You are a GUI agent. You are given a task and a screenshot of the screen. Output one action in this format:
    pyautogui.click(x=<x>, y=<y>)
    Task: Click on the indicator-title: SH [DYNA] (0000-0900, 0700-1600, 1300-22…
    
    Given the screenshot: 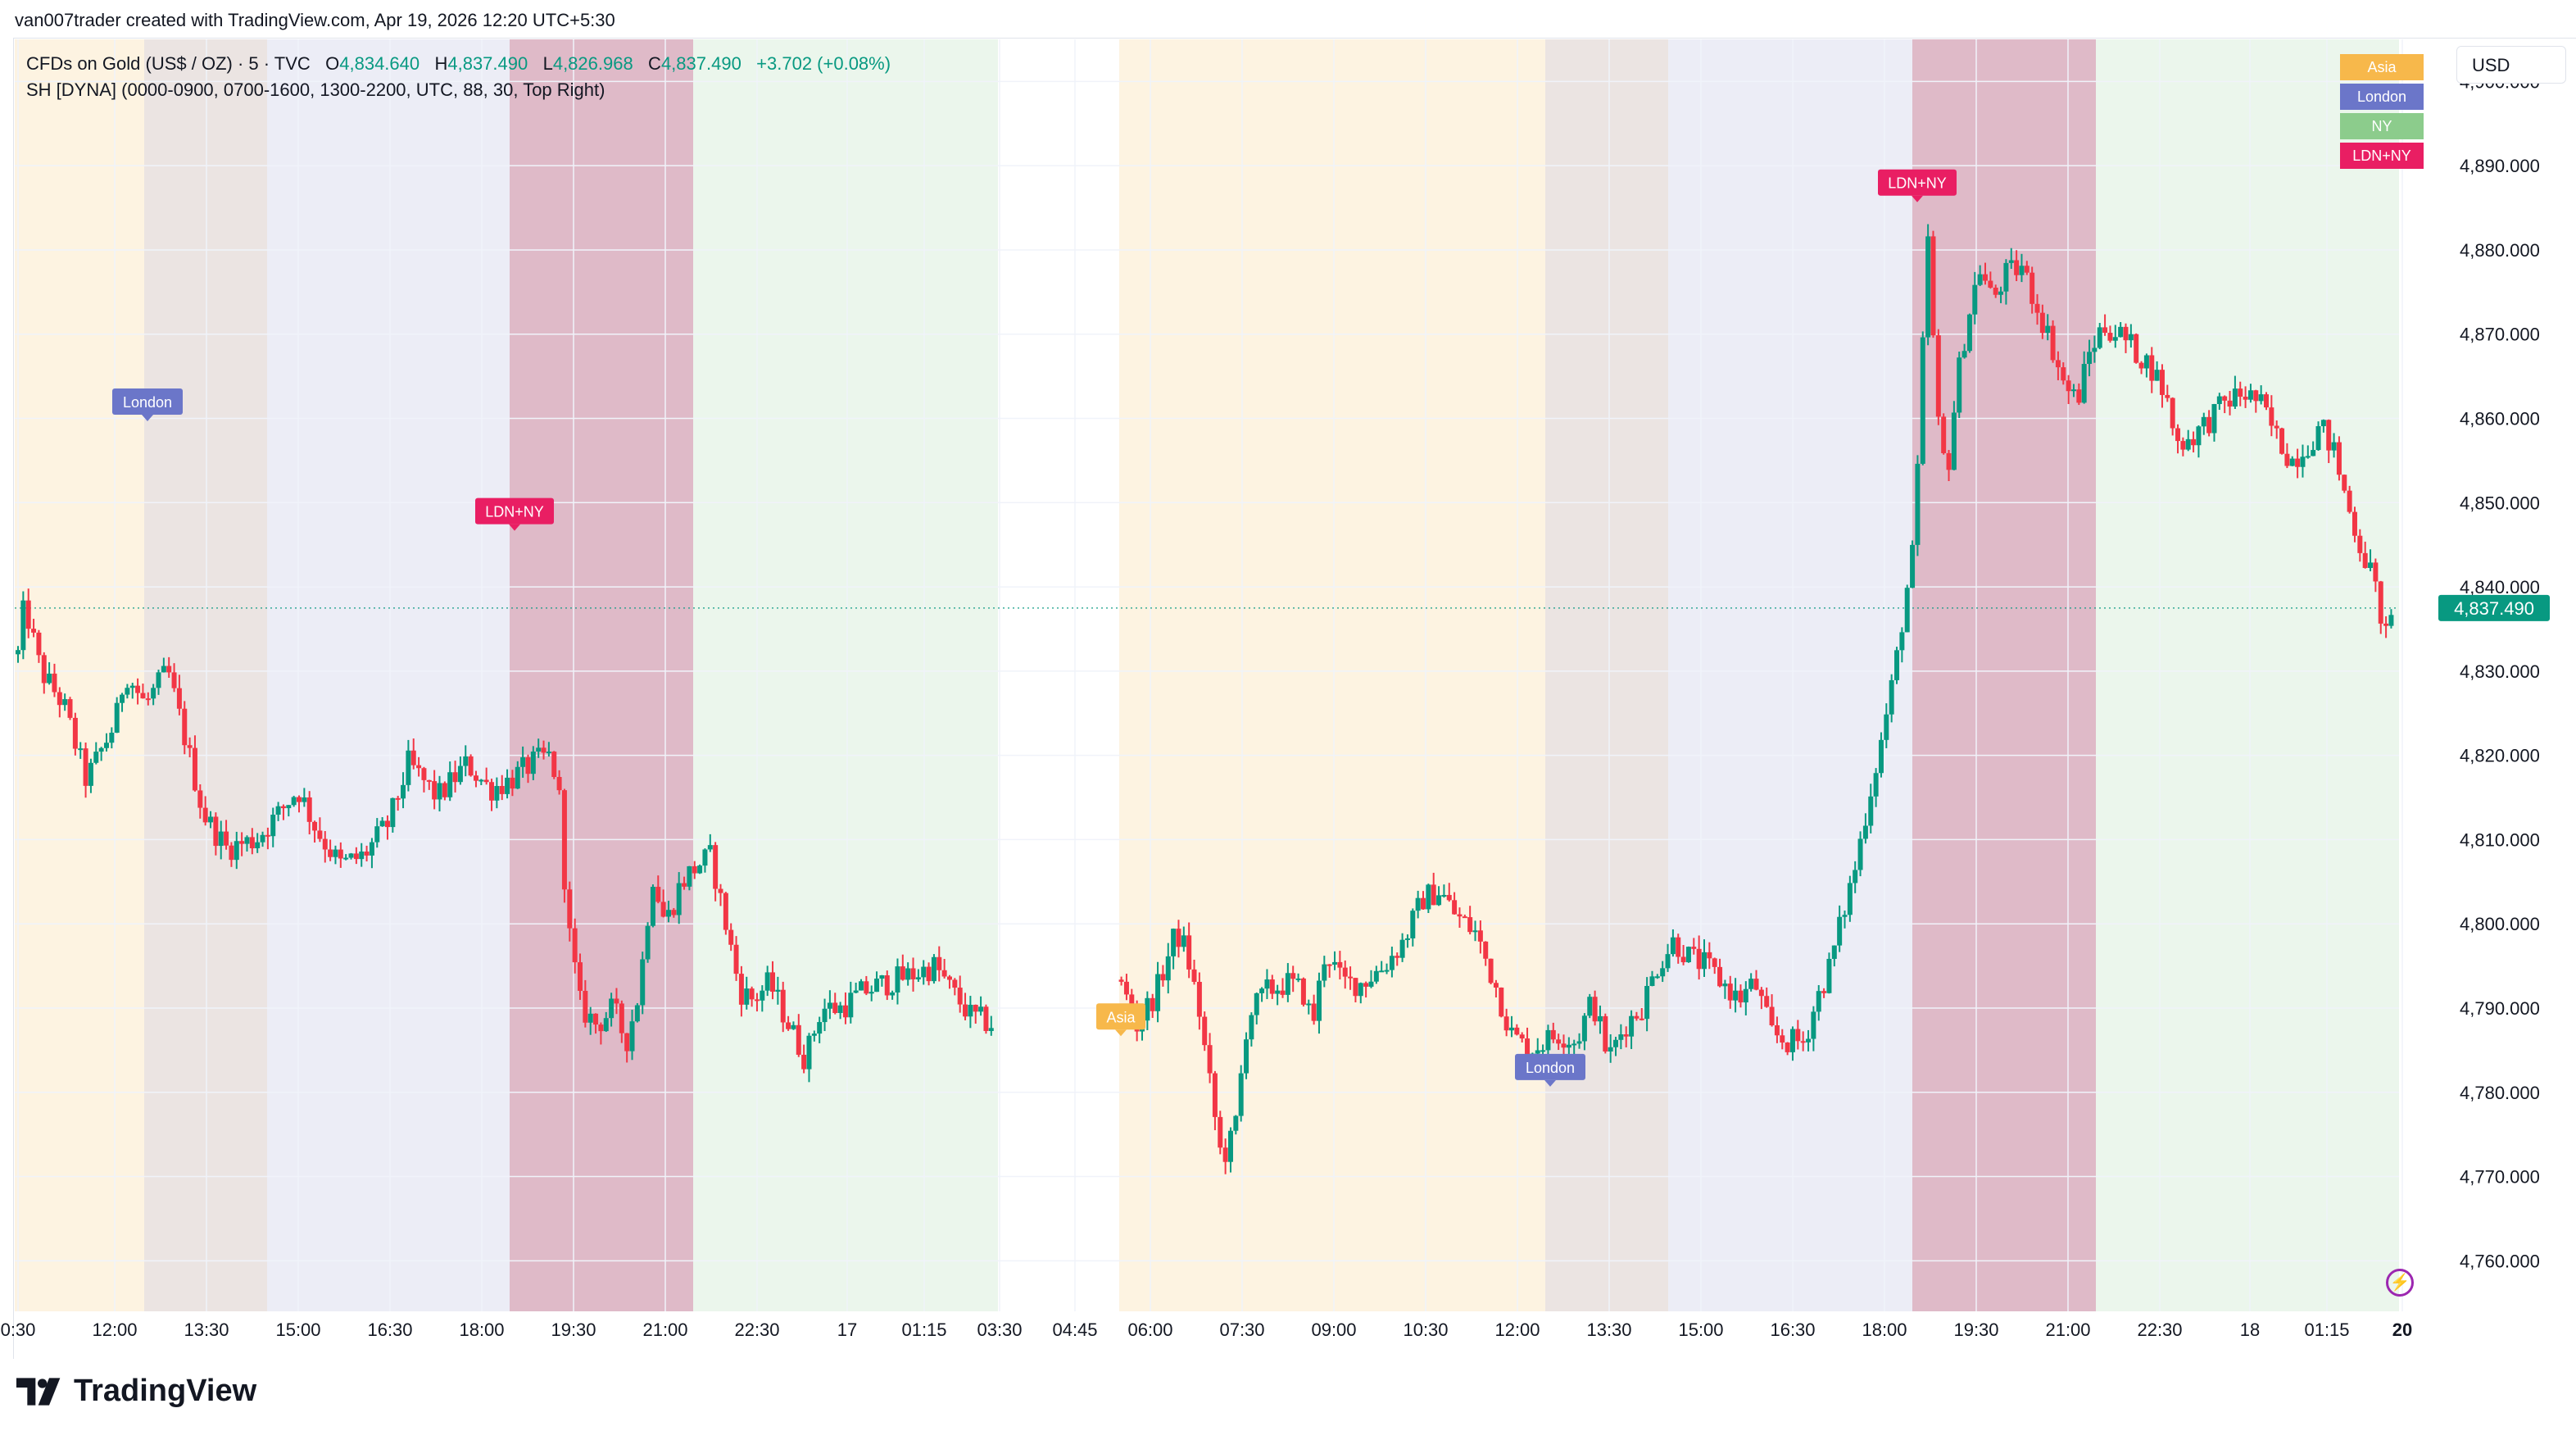 What is the action you would take?
    pyautogui.click(x=315, y=89)
    